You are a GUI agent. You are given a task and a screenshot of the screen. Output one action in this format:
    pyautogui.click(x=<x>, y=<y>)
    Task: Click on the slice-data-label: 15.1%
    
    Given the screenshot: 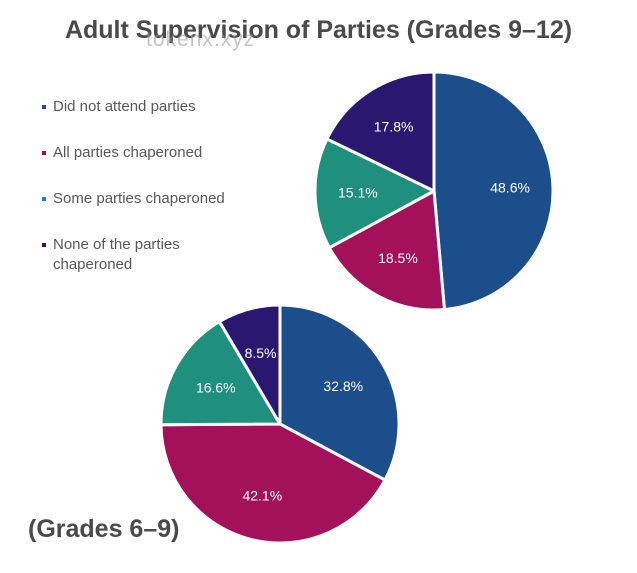 What is the action you would take?
    pyautogui.click(x=358, y=193)
    